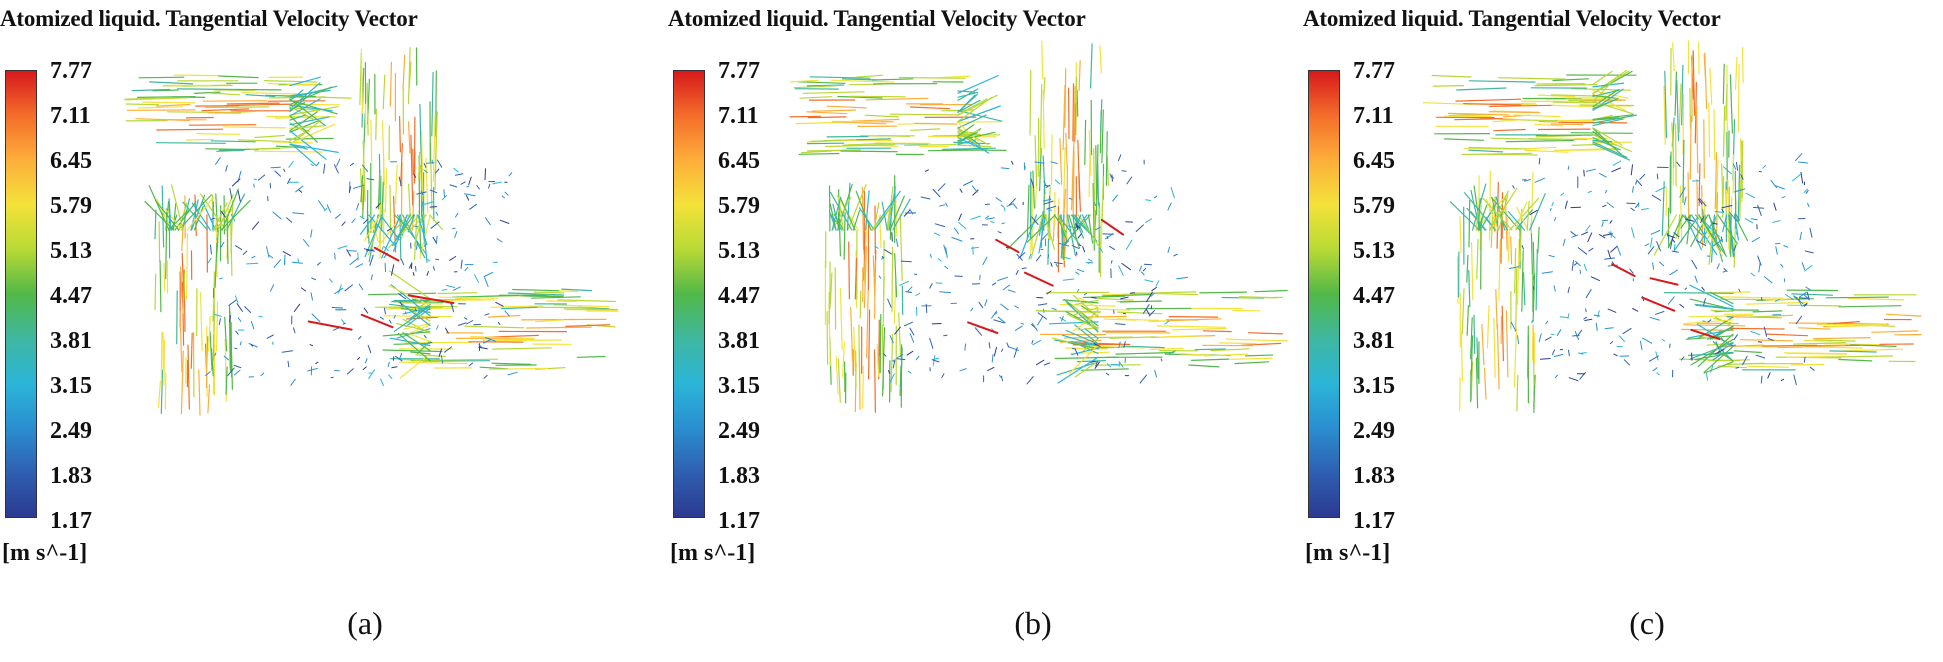 The width and height of the screenshot is (1943, 662). What do you see at coordinates (739, 386) in the screenshot?
I see `tick-label: 3.15` at bounding box center [739, 386].